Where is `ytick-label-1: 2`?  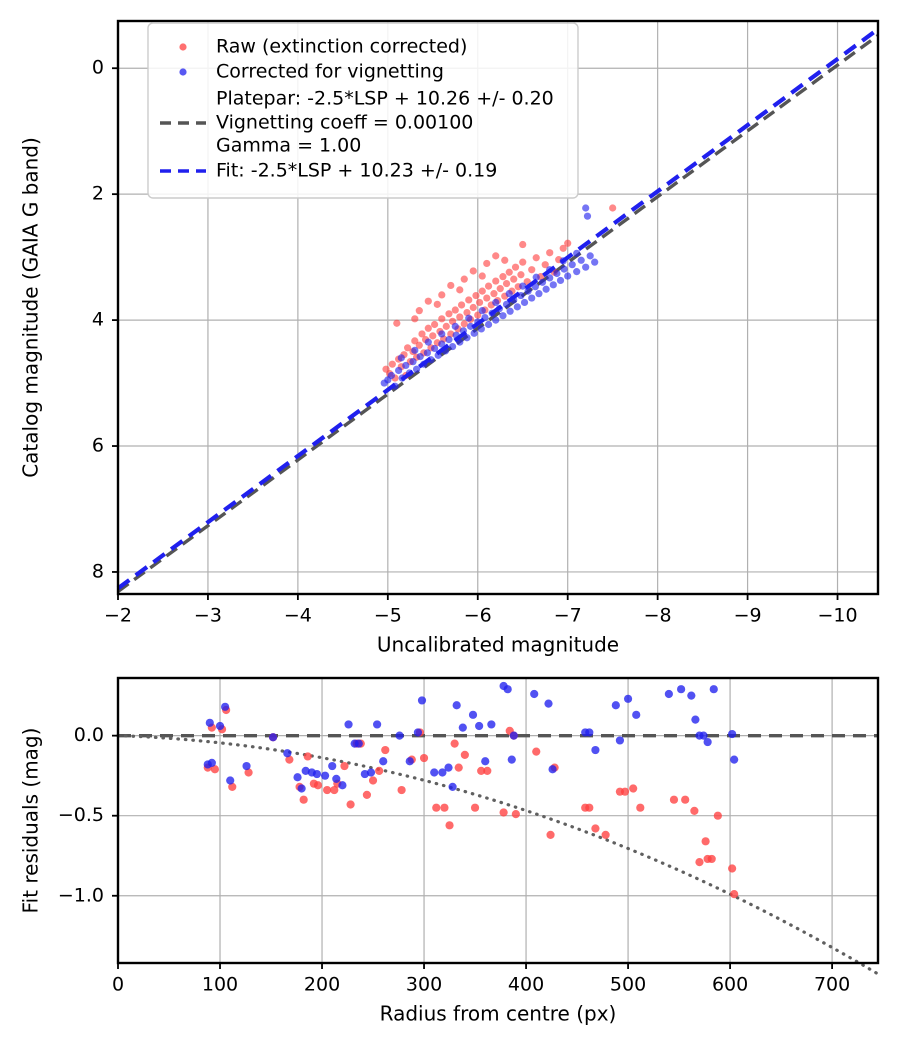
ytick-label-1: 2 is located at coordinates (98, 194).